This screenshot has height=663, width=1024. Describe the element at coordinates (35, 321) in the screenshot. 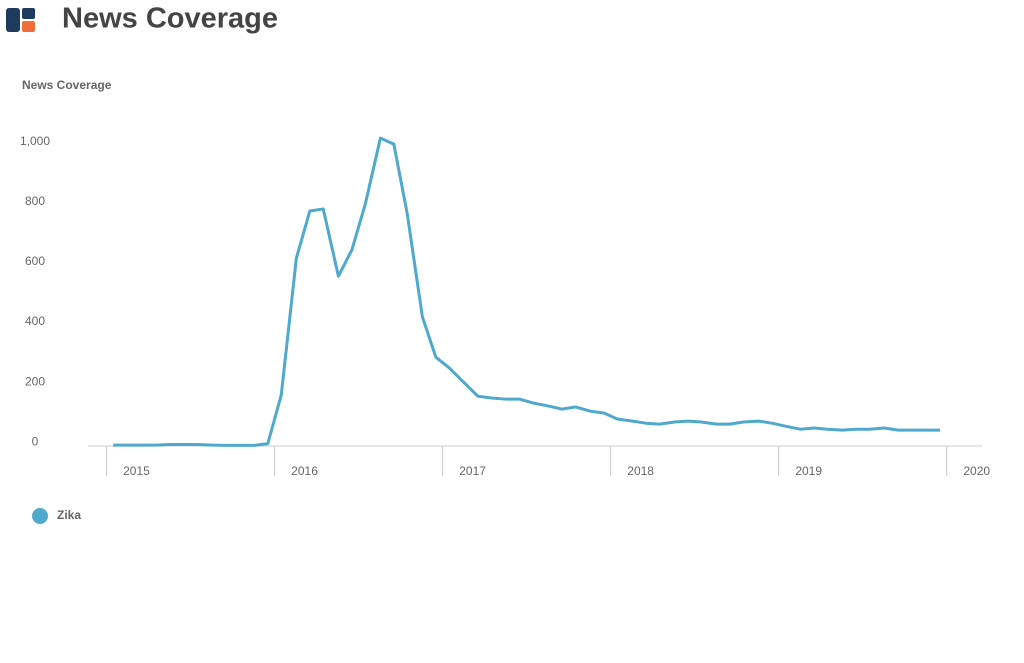

I see `y-tick-label: 400` at that location.